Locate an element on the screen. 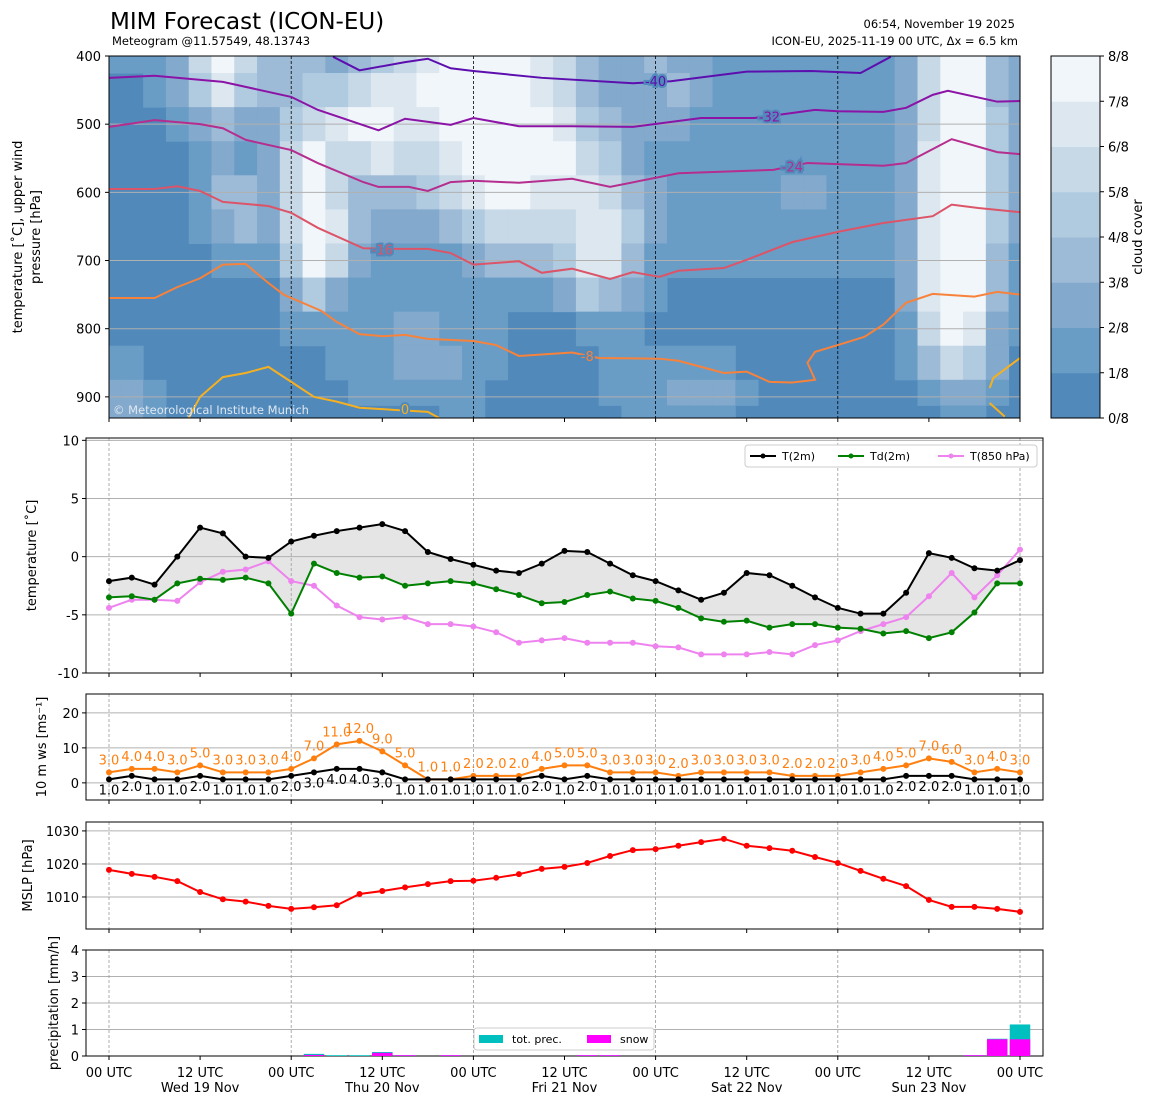 The image size is (1155, 1105). colorbar-tick-label: 8/8 is located at coordinates (1118, 57).